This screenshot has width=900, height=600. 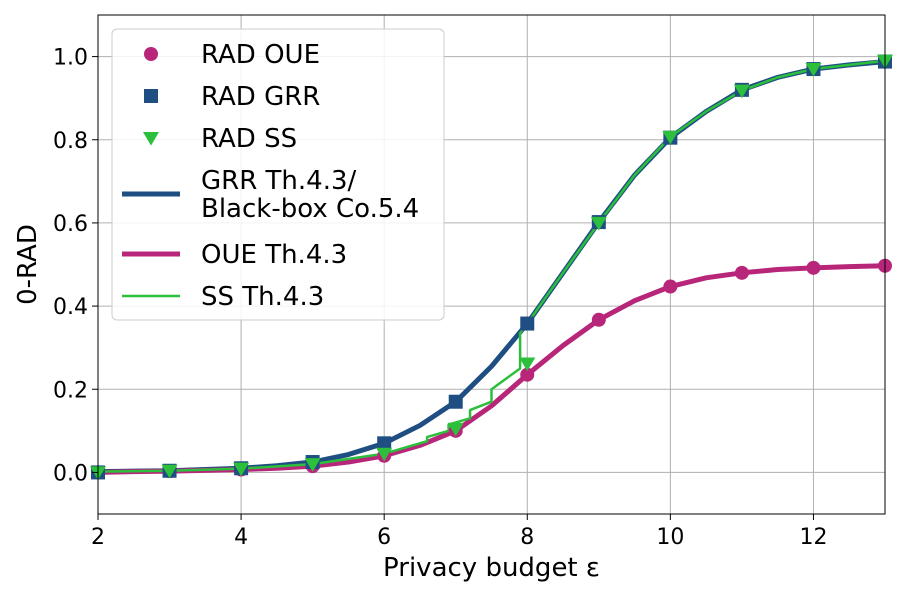 I want to click on legend-item: GRR Th.4.3/Black-box Co.5.4, so click(x=270, y=195).